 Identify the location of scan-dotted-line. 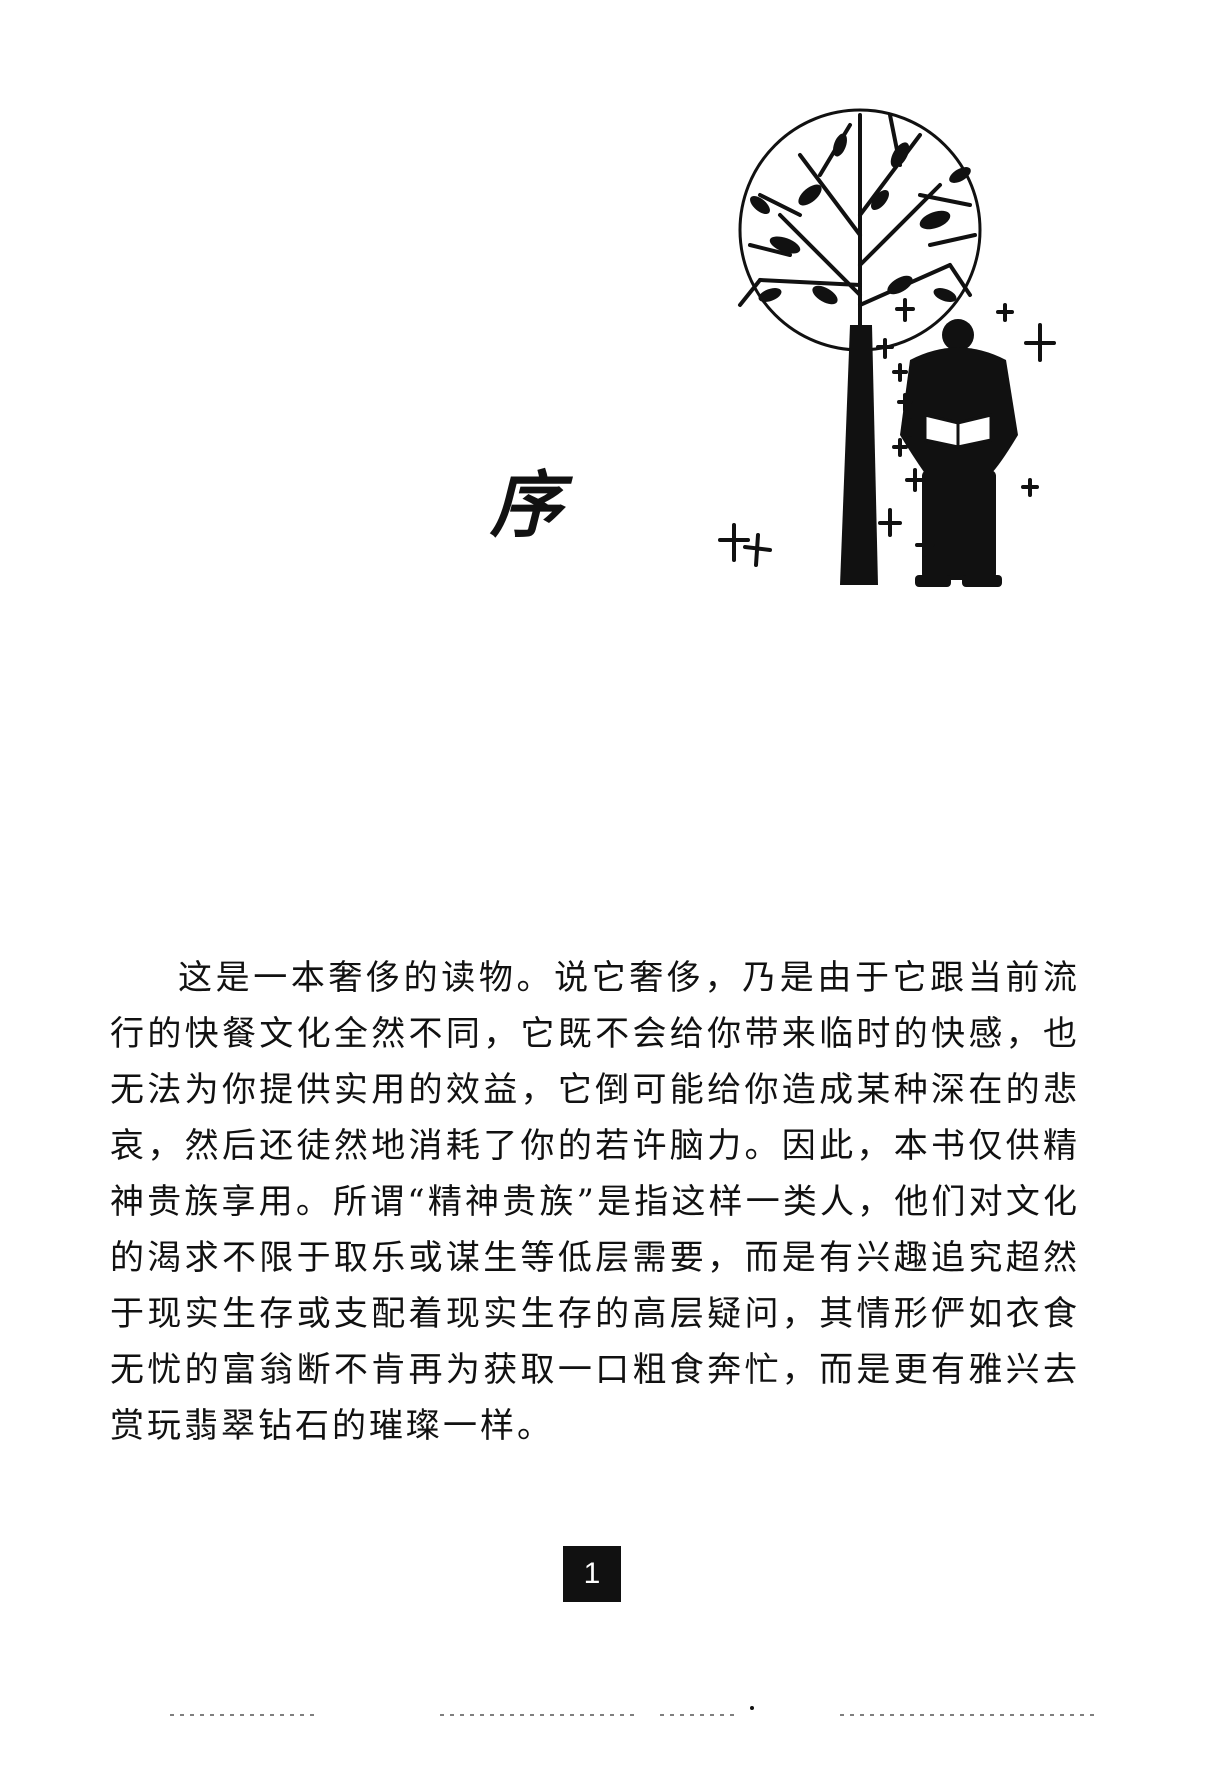
(635, 1711).